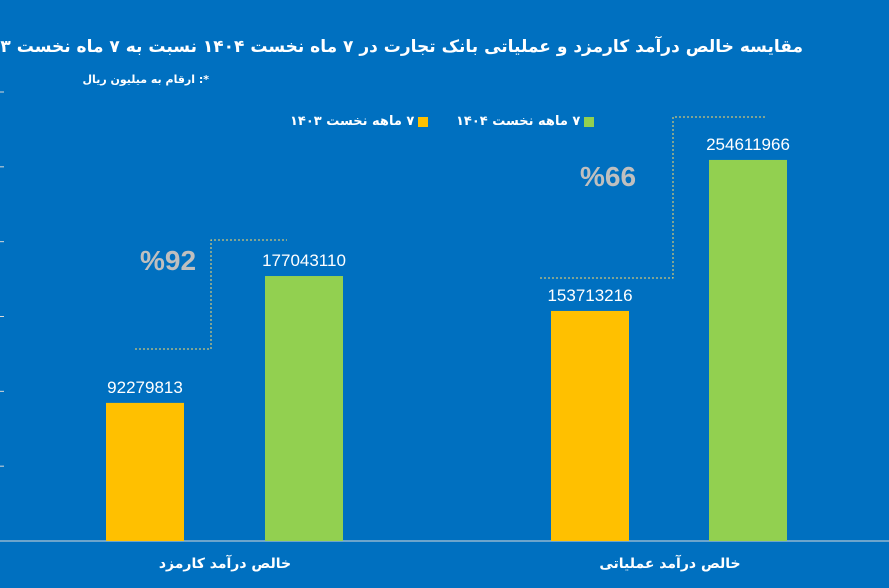  I want to click on data-label: 254611966, so click(748, 144).